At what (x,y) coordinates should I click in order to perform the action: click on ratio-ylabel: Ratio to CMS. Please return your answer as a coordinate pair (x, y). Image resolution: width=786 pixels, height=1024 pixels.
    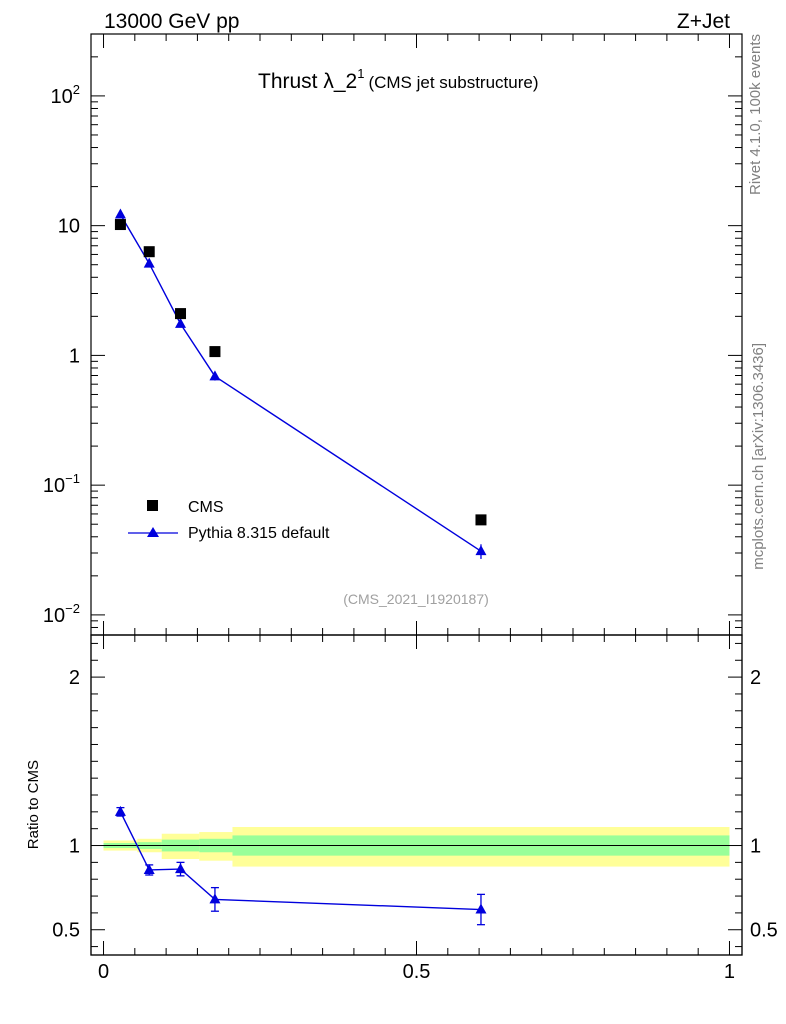
    Looking at the image, I should click on (33, 804).